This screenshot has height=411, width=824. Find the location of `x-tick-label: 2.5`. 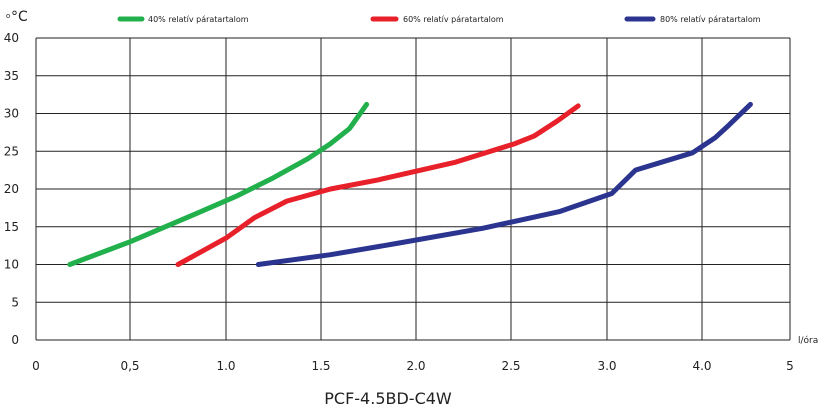

x-tick-label: 2.5 is located at coordinates (510, 366).